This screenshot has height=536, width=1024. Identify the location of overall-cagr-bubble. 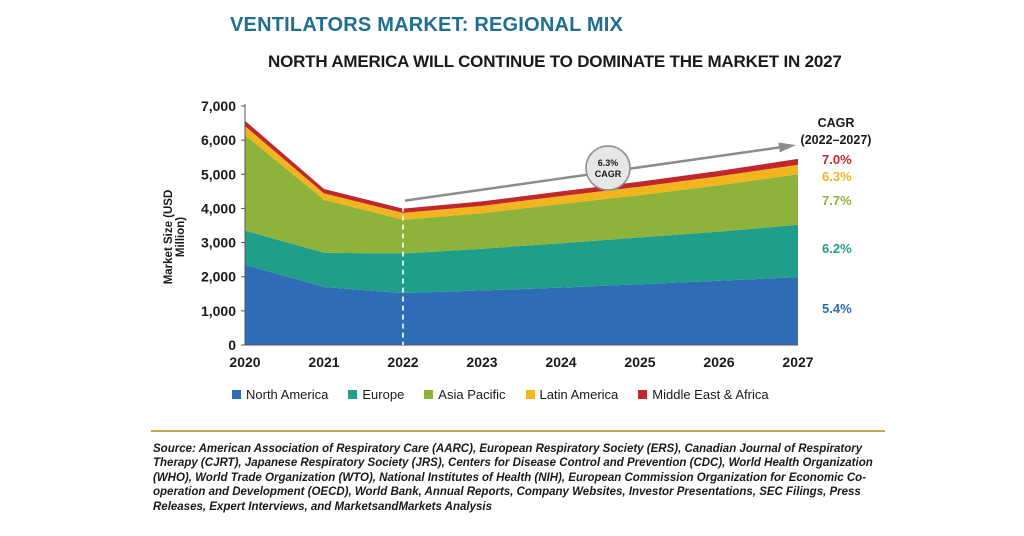
(608, 168).